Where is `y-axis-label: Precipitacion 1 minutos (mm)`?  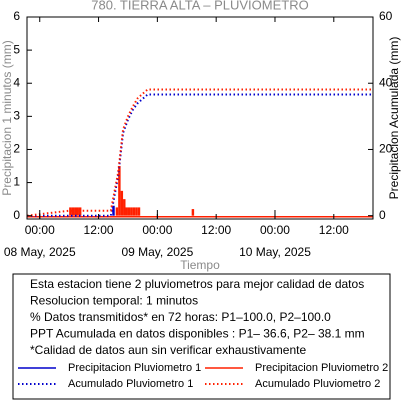 y-axis-label: Precipitacion 1 minutos (mm) is located at coordinates (7, 117).